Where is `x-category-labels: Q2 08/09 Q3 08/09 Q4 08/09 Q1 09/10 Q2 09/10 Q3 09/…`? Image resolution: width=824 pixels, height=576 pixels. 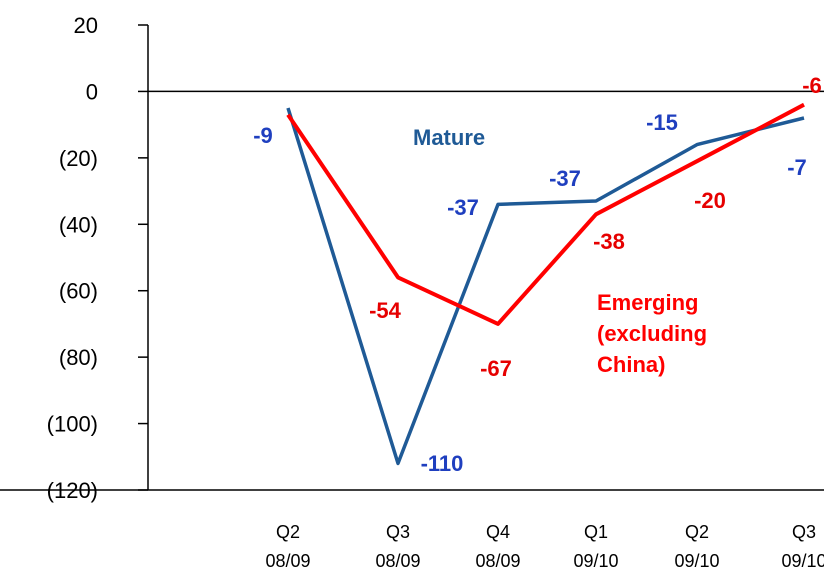
x-category-labels: Q2 08/09 Q3 08/09 Q4 08/09 Q1 09/10 Q2 09/10 Q3 09/… is located at coordinates (544, 546).